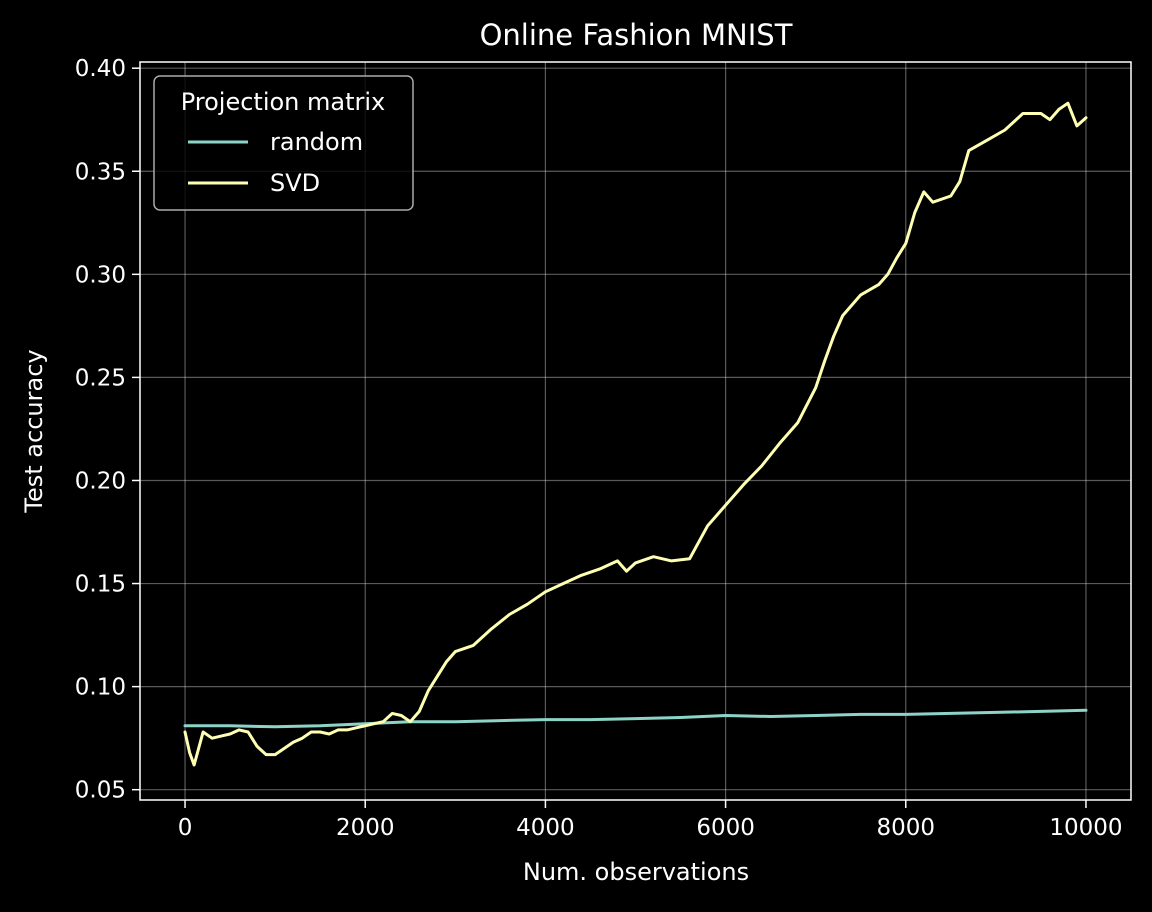 This screenshot has width=1152, height=912. Describe the element at coordinates (100, 791) in the screenshot. I see `y-tick-label: 0.05` at that location.